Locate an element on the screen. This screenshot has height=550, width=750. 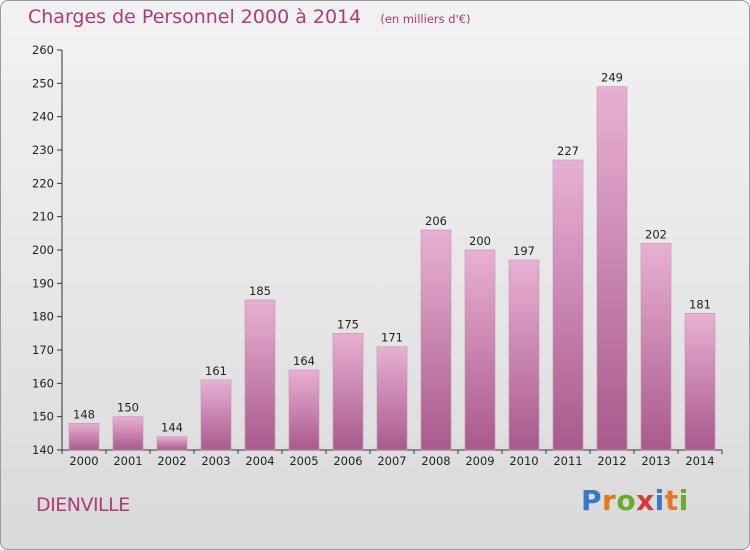
y-tick-label: 140 is located at coordinates (43, 450).